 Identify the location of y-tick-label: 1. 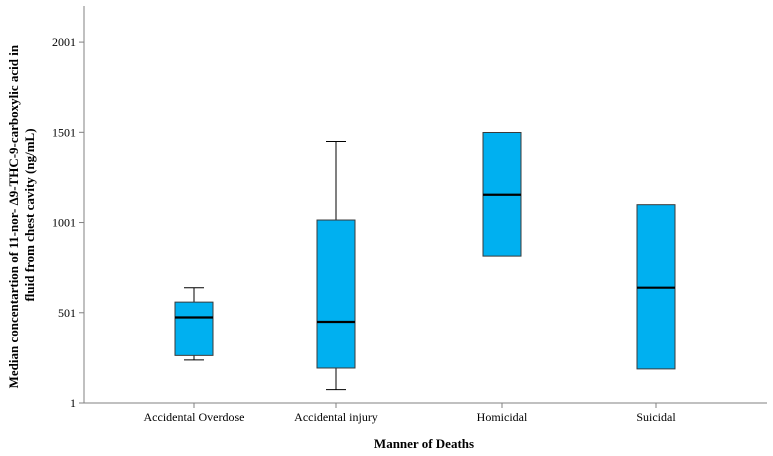
(73, 403).